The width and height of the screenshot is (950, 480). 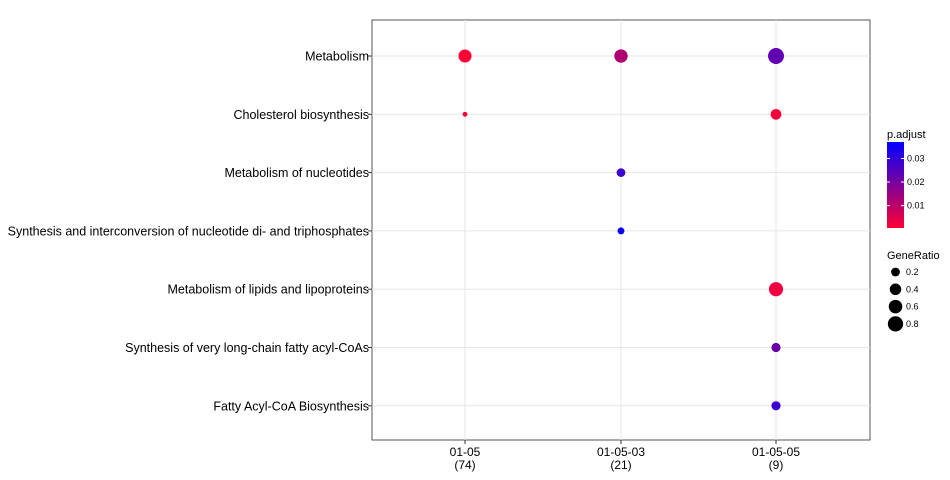 I want to click on x-tick-label: 01-05, so click(x=465, y=452).